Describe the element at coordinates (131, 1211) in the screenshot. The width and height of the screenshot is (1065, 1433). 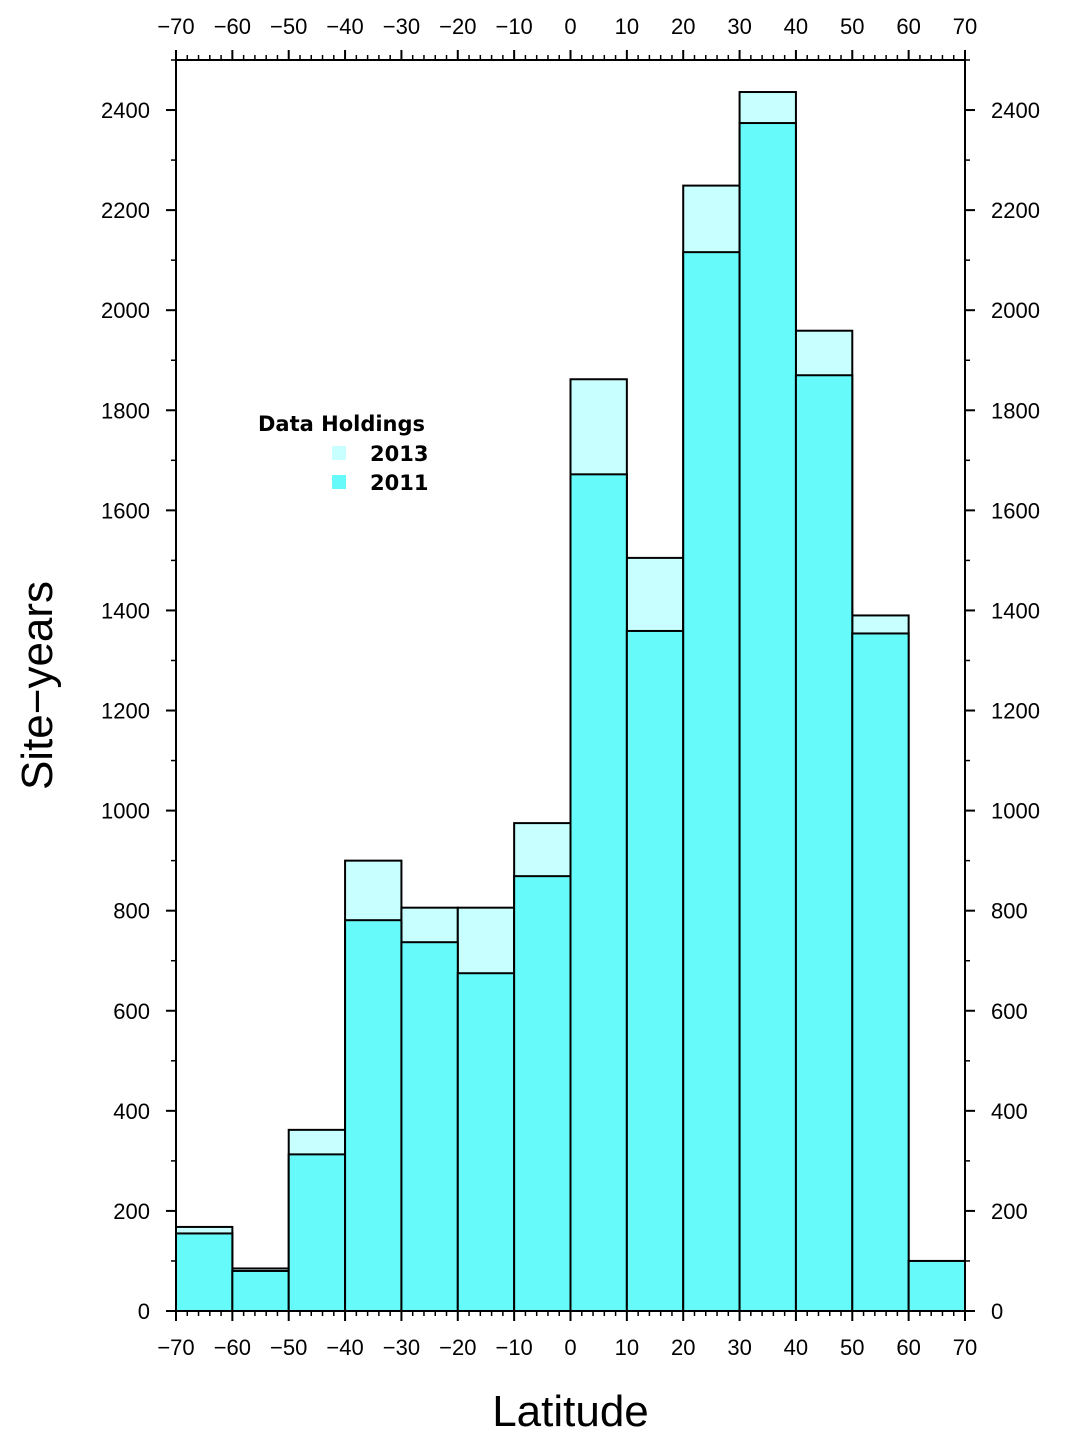
I see `y-tick-label-left: 200` at that location.